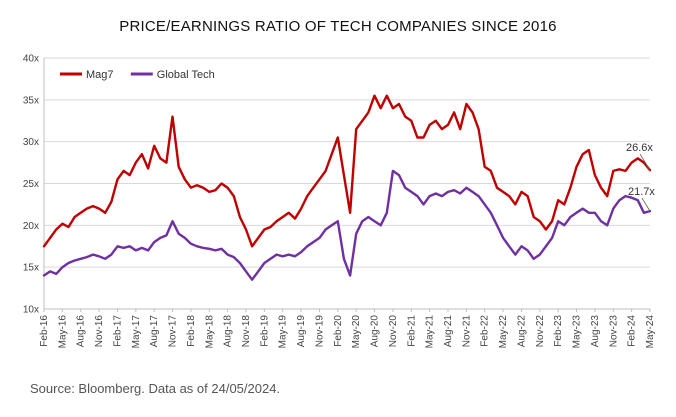 The width and height of the screenshot is (676, 417). Describe the element at coordinates (31, 59) in the screenshot. I see `y-tick-label: 40x` at that location.